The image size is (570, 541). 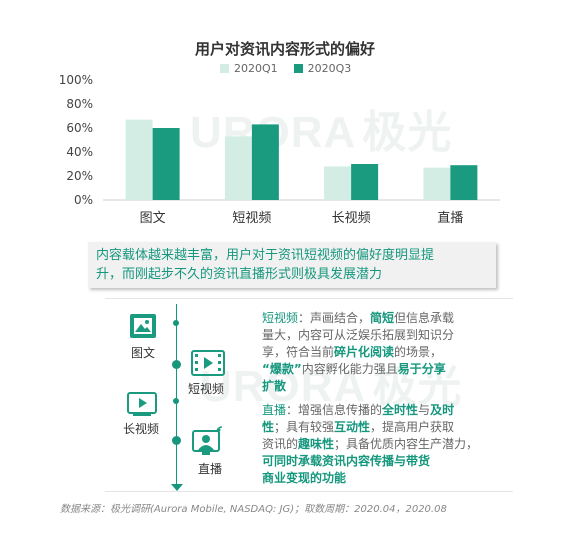 What do you see at coordinates (239, 274) in the screenshot?
I see `summary-line-2: 升，而刚起步不久的资讯直播形式则极具发展潜力` at bounding box center [239, 274].